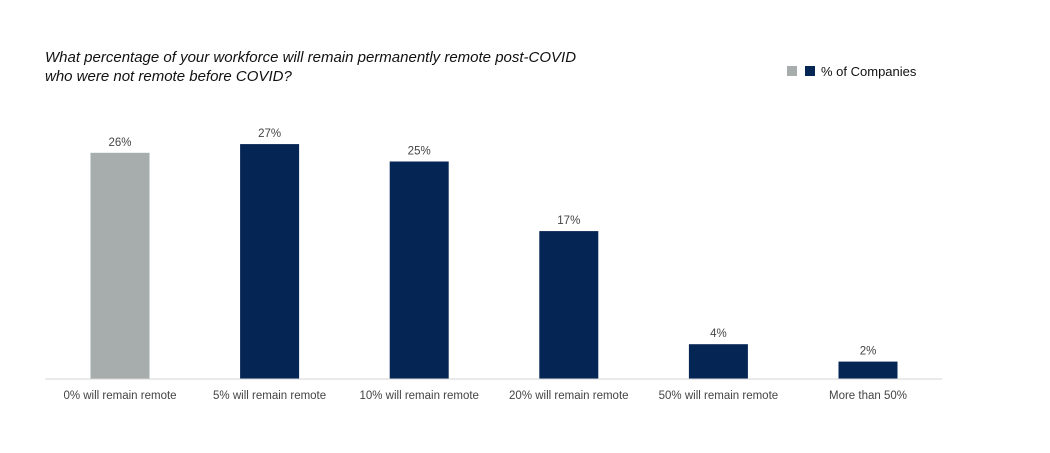  Describe the element at coordinates (810, 71) in the screenshot. I see `legend-swatch-navy` at that location.